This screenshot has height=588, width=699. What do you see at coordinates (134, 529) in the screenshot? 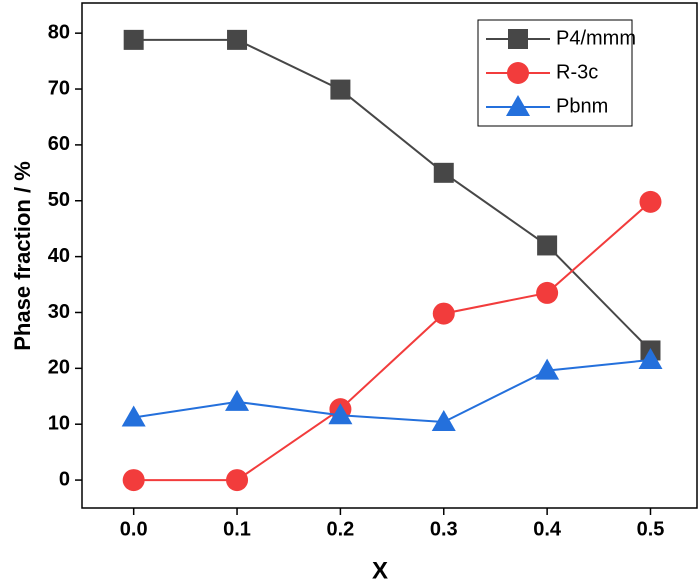
I see `x-tick-label: 0.0` at bounding box center [134, 529].